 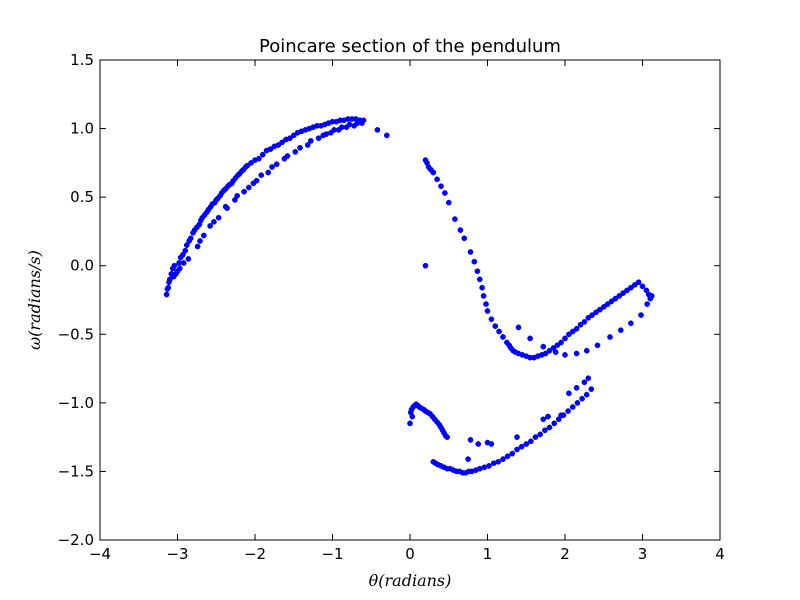 What do you see at coordinates (488, 554) in the screenshot?
I see `x-tick-label: 1` at bounding box center [488, 554].